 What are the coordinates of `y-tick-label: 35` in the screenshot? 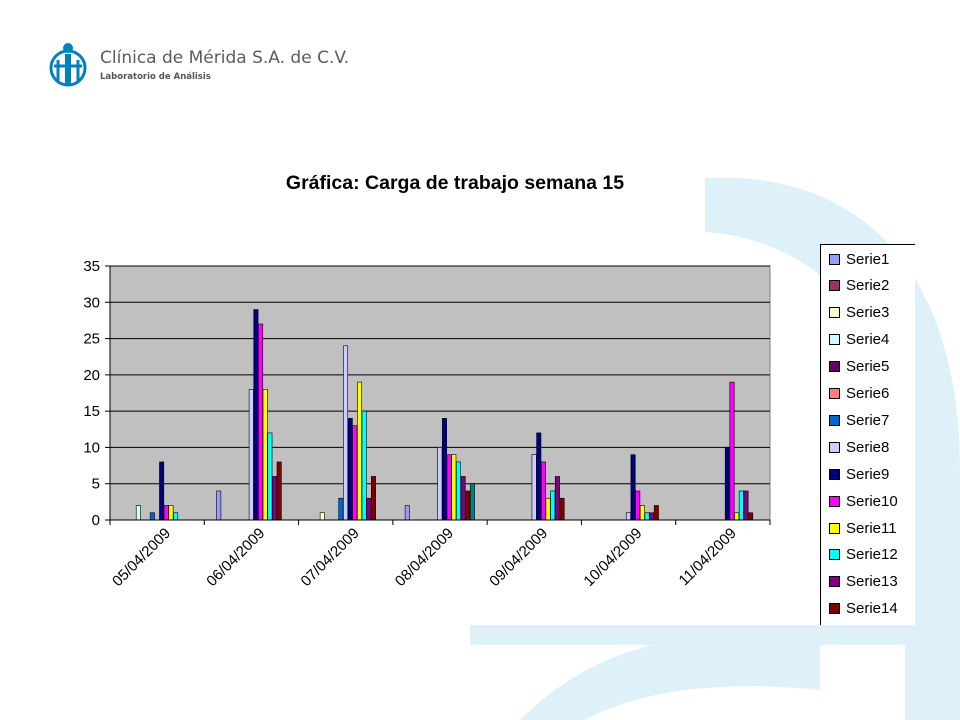 It's located at (91, 266).